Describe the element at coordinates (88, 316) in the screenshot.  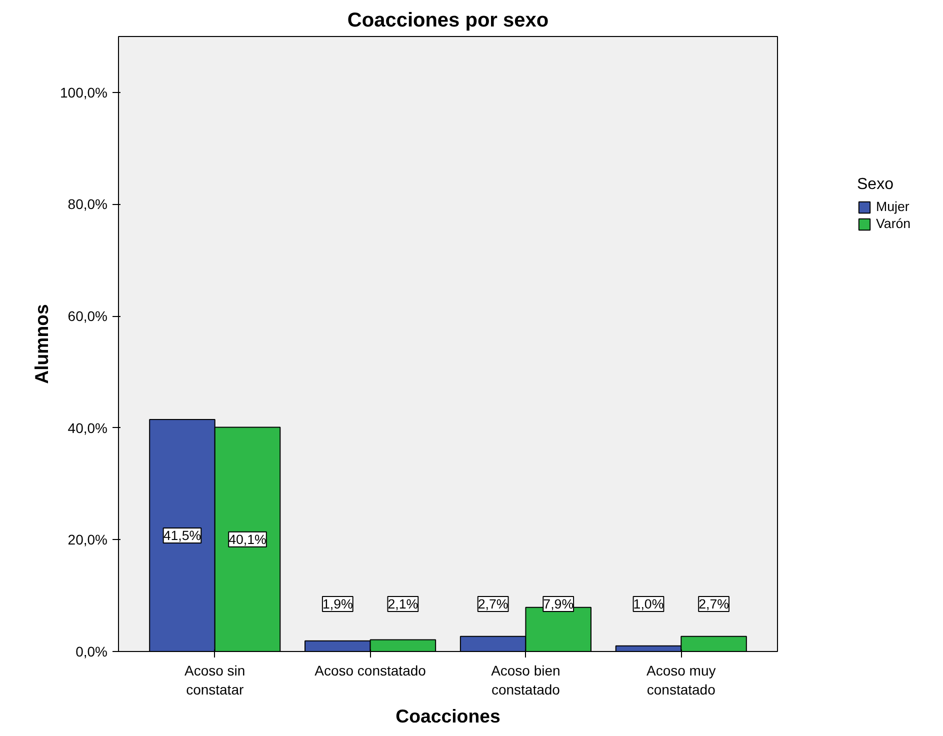
I see `y-tick-label: 60,0%` at that location.